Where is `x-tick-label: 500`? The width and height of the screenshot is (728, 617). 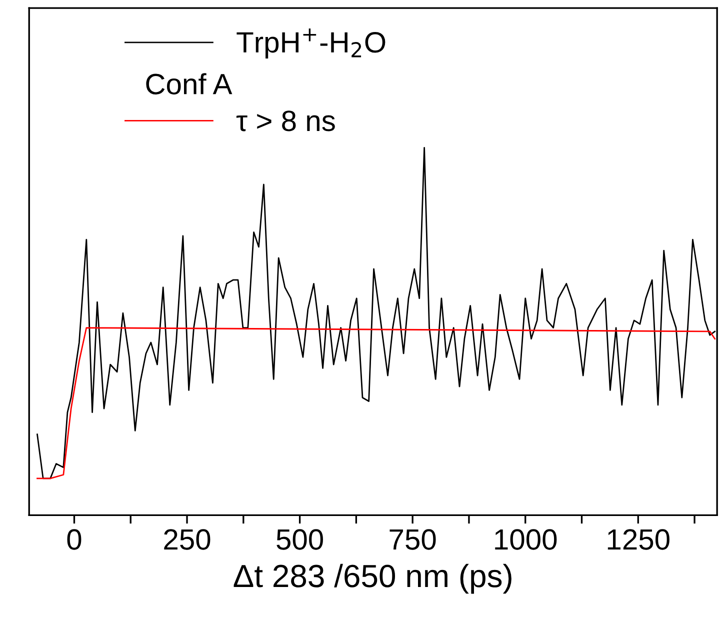 x-tick-label: 500 is located at coordinates (299, 539).